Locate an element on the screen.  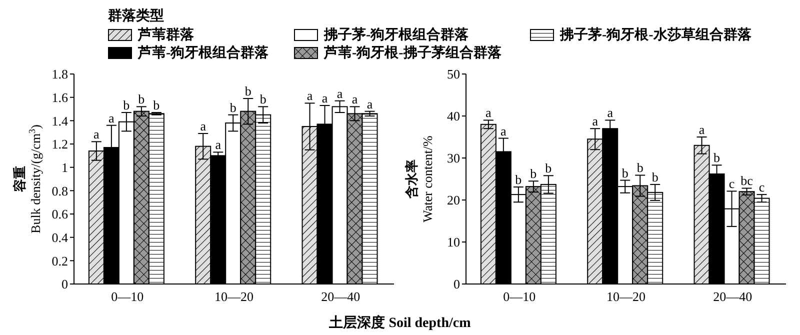
y-tick-label: 0.6 is located at coordinates (60, 214).